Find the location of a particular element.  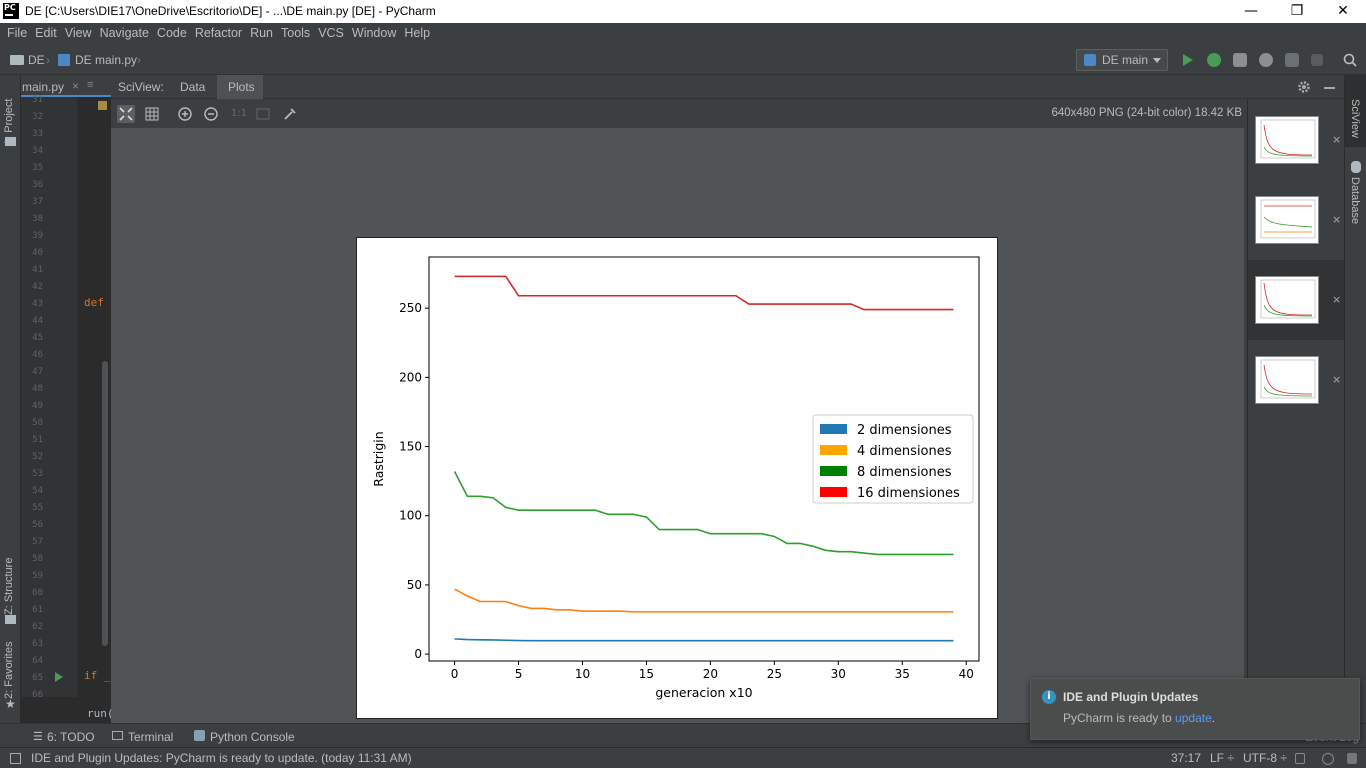

tab-project: 1: Project is located at coordinates (9, 121).